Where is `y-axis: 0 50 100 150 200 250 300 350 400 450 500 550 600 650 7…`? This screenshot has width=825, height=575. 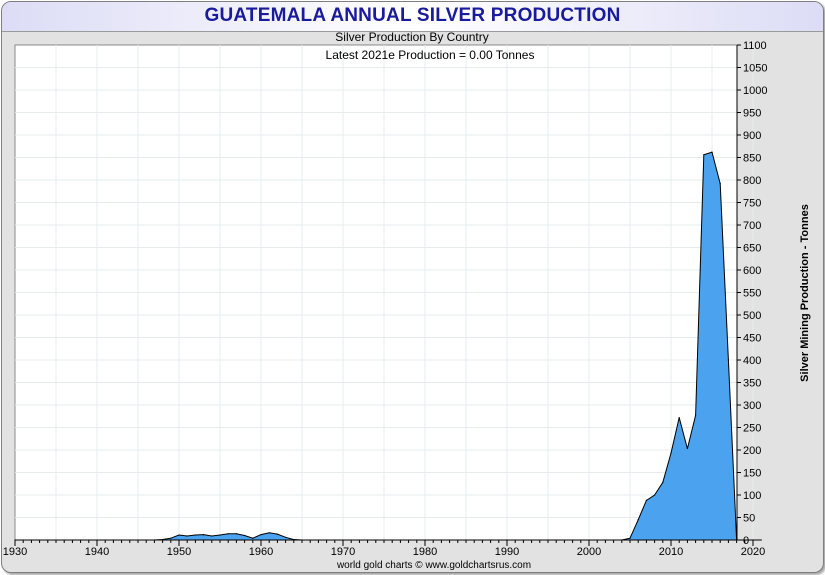
y-axis: 0 50 100 150 200 250 300 350 400 450 500 550 600 650 7… is located at coordinates (751, 293).